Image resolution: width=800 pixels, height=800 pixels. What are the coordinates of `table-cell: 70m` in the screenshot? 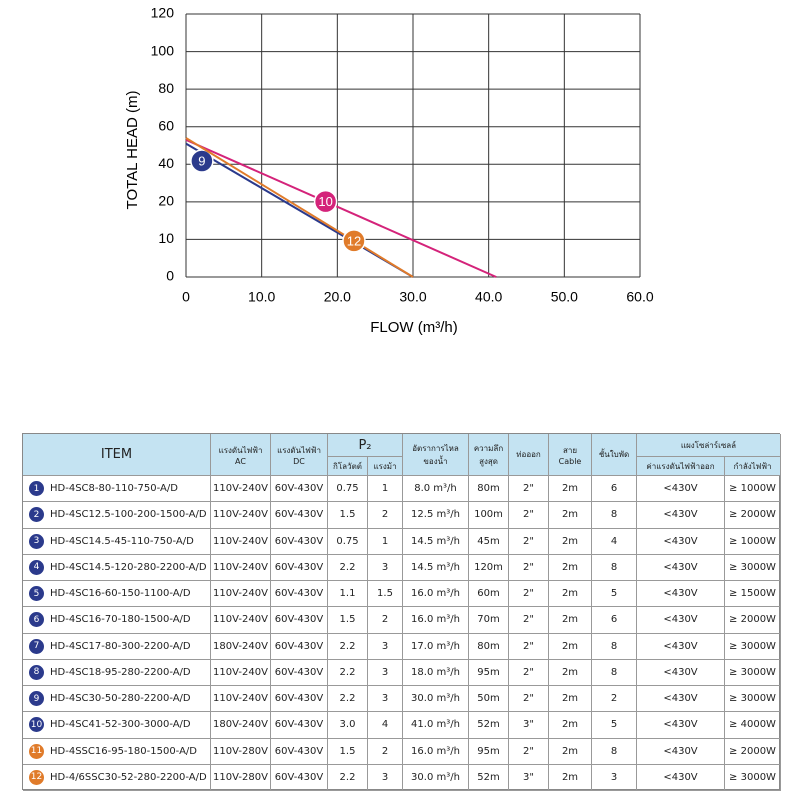 It's located at (489, 620).